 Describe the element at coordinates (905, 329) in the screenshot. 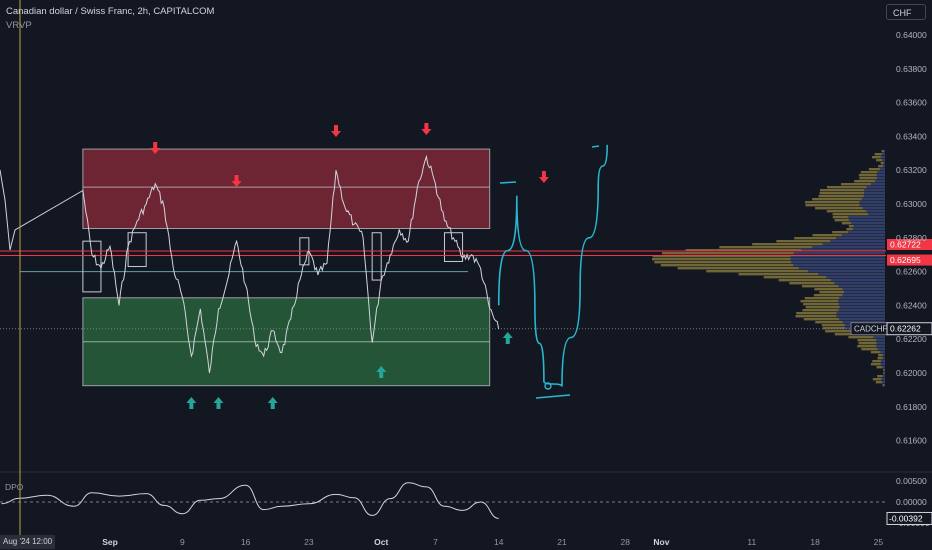

I see `last-price-label: 0.62262` at that location.